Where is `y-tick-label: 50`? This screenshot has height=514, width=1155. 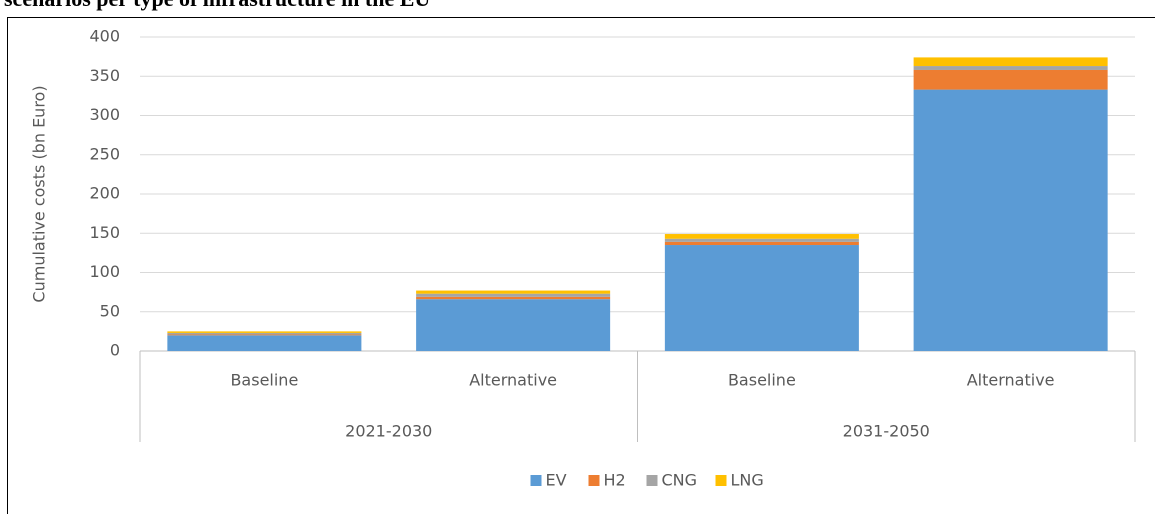
y-tick-label: 50 is located at coordinates (110, 310).